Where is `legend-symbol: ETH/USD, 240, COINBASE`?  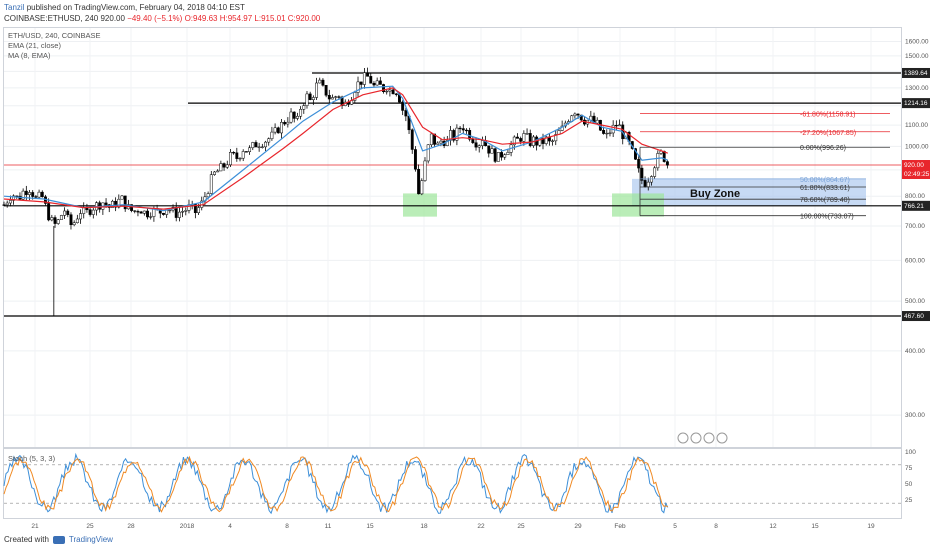 legend-symbol: ETH/USD, 240, COINBASE is located at coordinates (54, 35).